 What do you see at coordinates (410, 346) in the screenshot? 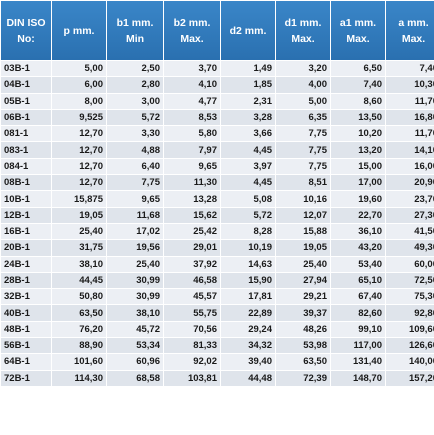
I see `value-cell: 126,60` at bounding box center [410, 346].